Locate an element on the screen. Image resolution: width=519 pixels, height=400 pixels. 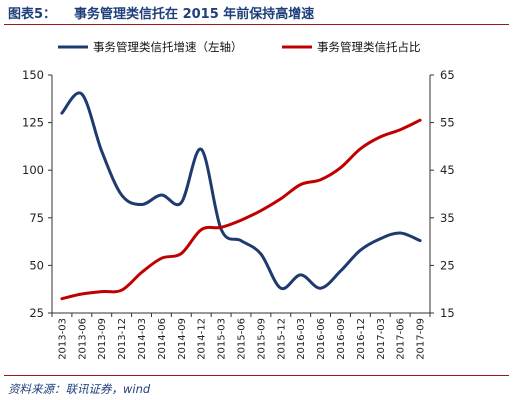
y-left-tick-label: 150 is located at coordinates (33, 75).